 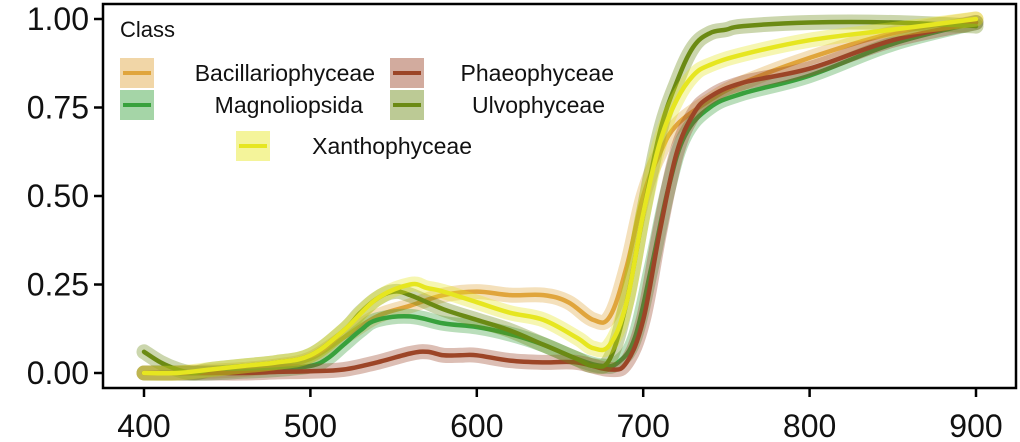 What do you see at coordinates (310, 425) in the screenshot?
I see `x-tick-label: 500` at bounding box center [310, 425].